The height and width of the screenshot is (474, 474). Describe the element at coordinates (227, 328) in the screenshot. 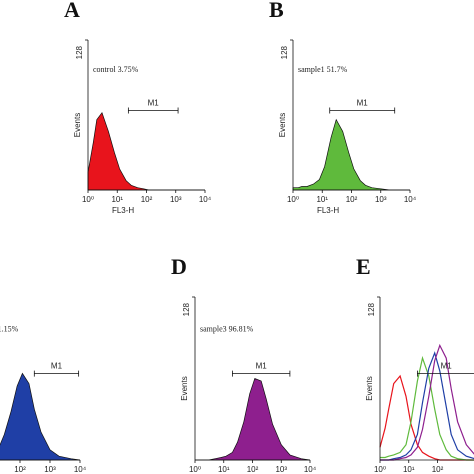

I see `annotation: sample3 96.81%` at that location.